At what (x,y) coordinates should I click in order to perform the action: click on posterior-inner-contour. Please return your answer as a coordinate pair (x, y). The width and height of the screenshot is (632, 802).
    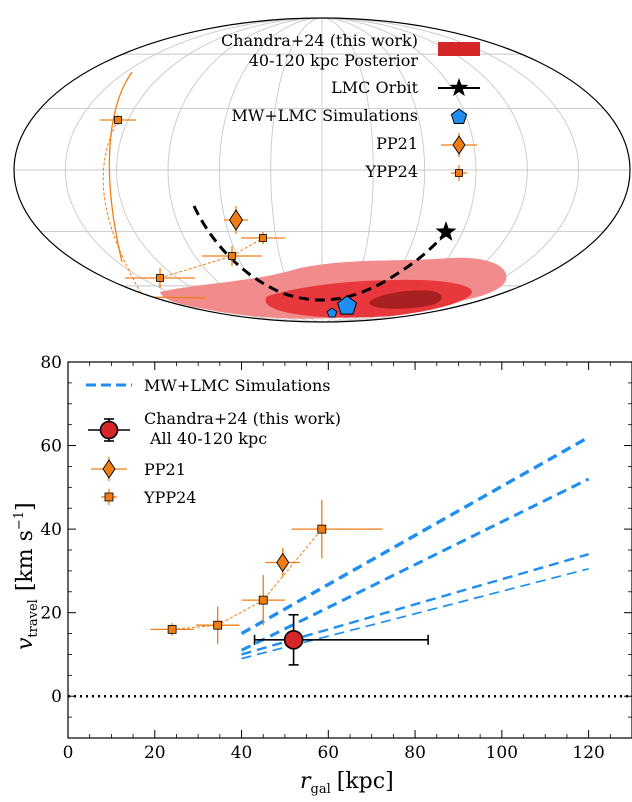
    Looking at the image, I should click on (405, 299).